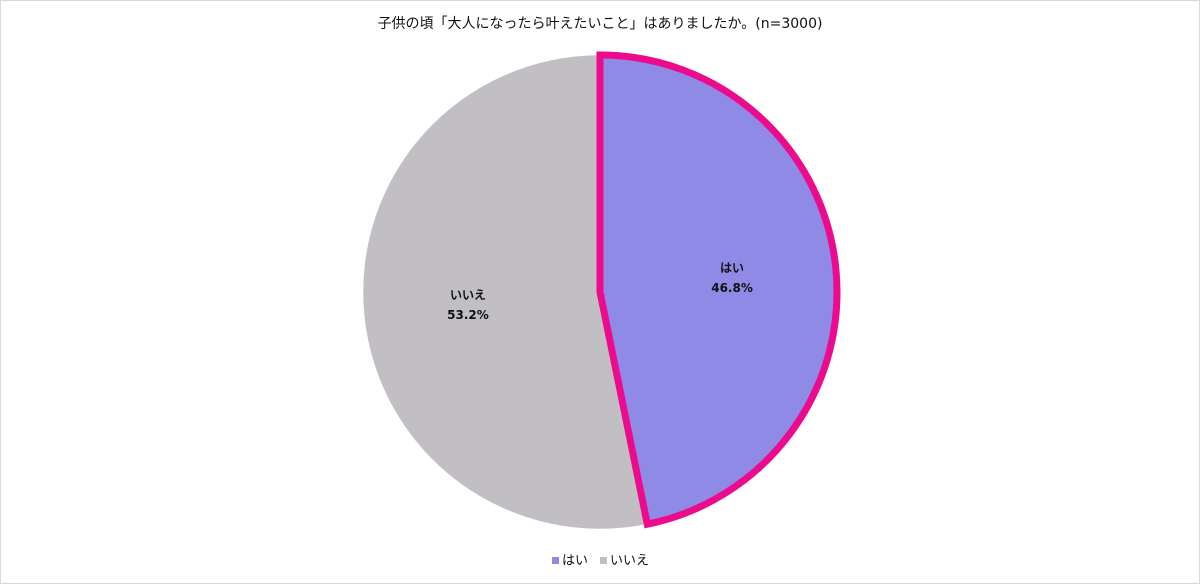 Image resolution: width=1200 pixels, height=584 pixels. What do you see at coordinates (600, 24) in the screenshot?
I see `chart-title: 子供の頃「大人になったら叶えたいこと」はありましたか。(n=3000)` at bounding box center [600, 24].